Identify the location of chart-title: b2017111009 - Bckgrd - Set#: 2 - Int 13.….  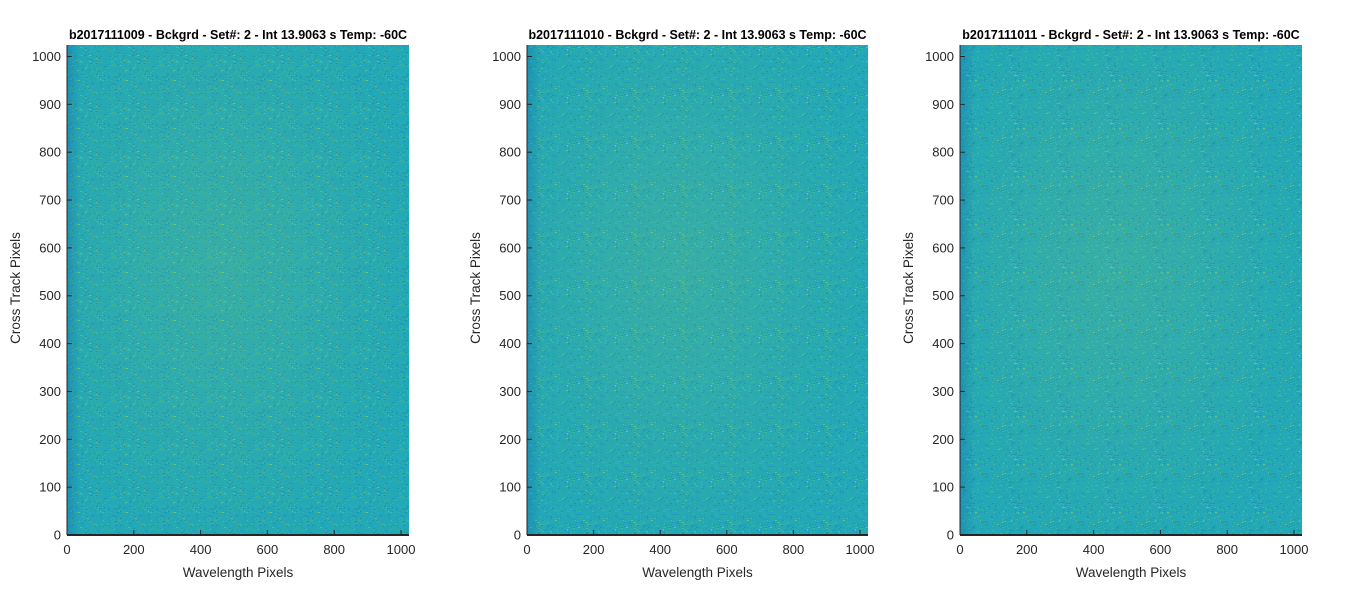
(238, 35).